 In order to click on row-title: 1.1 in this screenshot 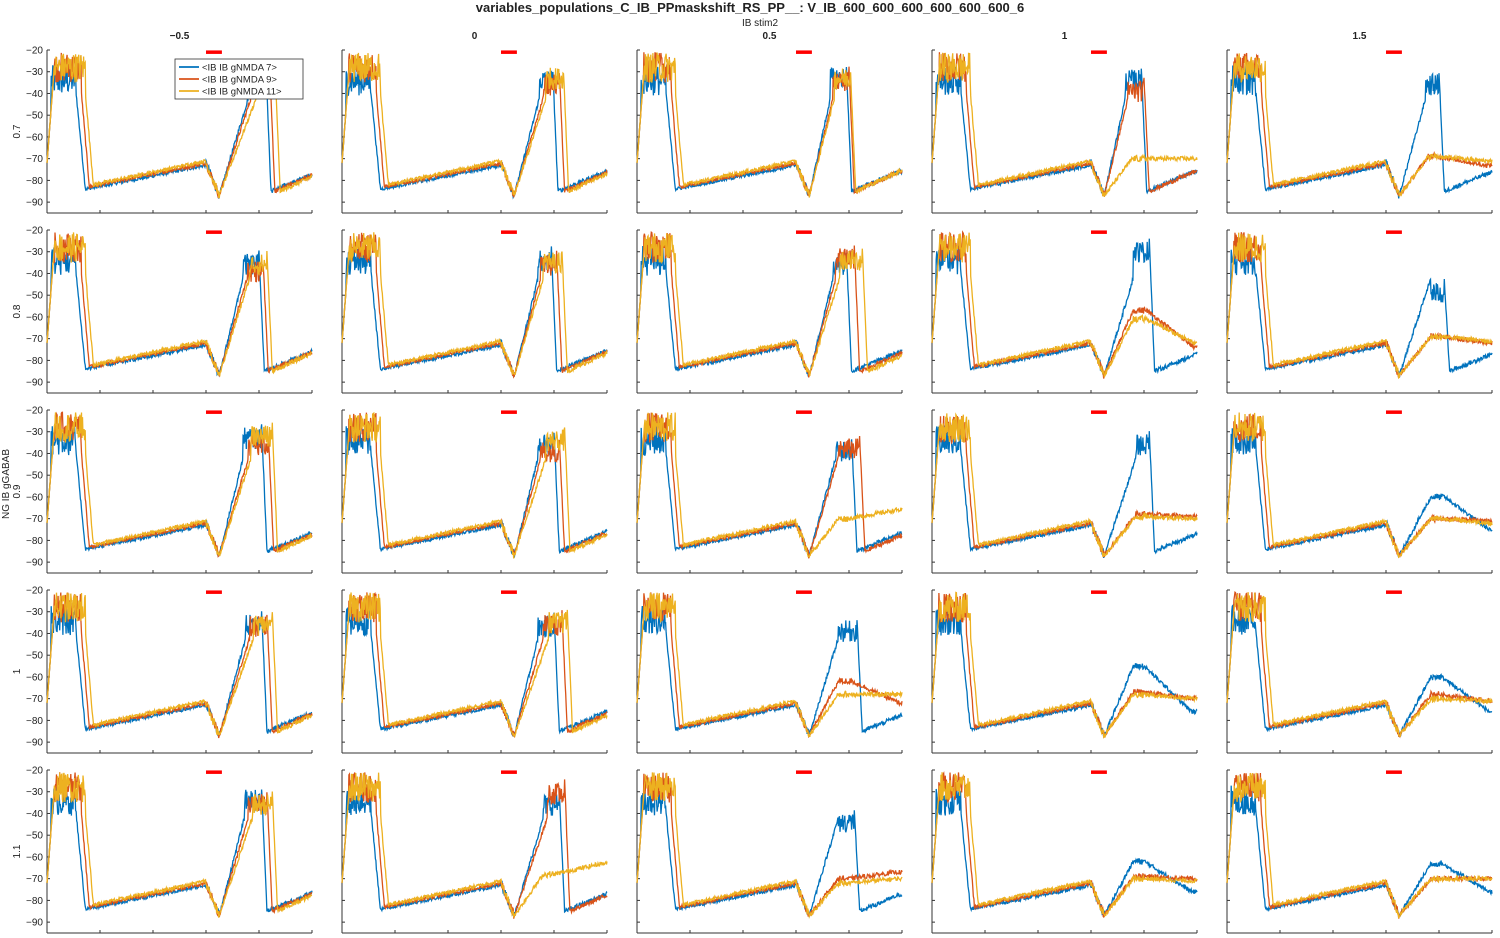, I will do `click(17, 851)`.